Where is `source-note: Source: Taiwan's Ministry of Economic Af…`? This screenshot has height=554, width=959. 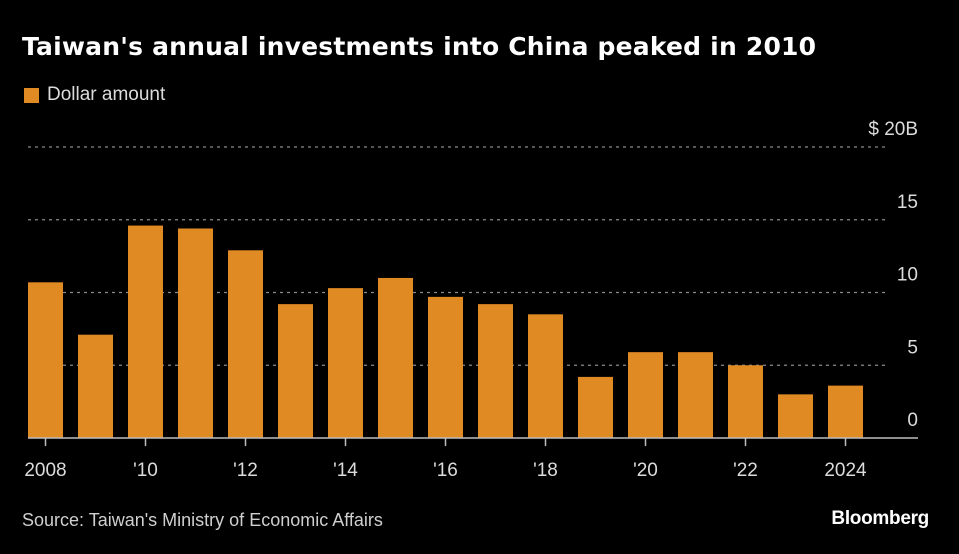
source-note: Source: Taiwan's Ministry of Economic Af… is located at coordinates (202, 520).